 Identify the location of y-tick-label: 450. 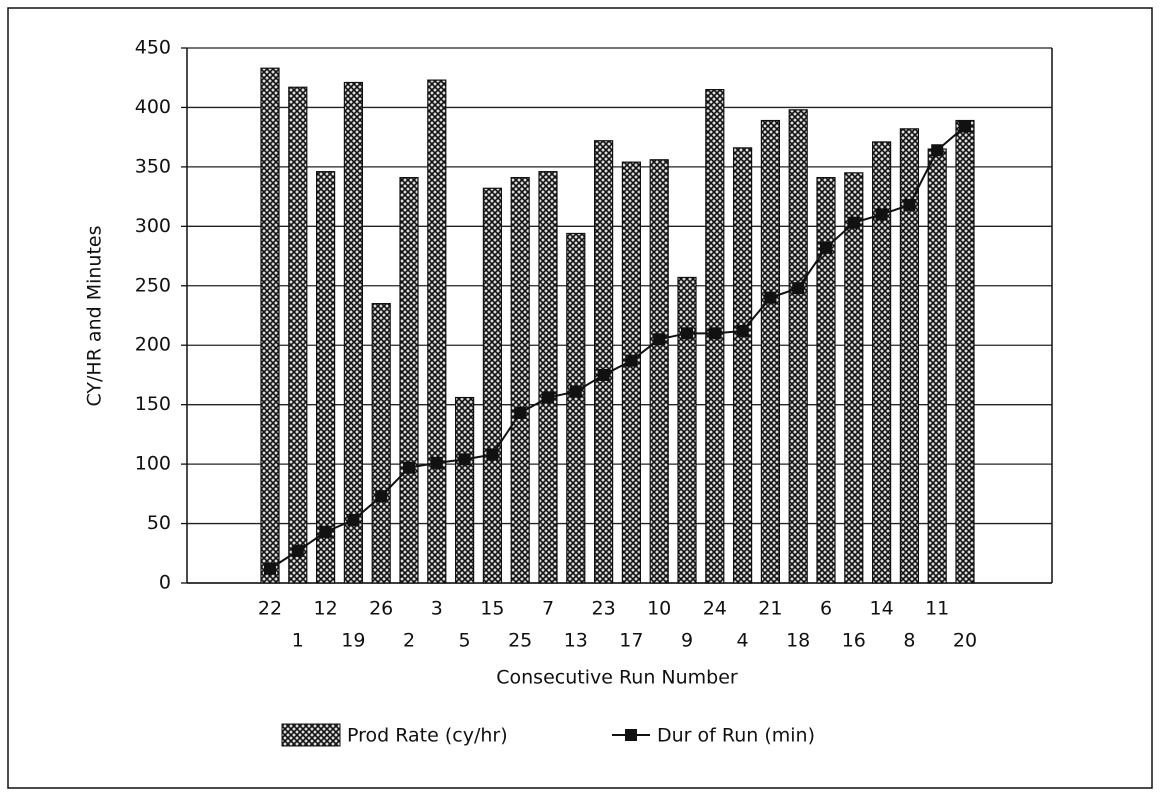
(153, 48).